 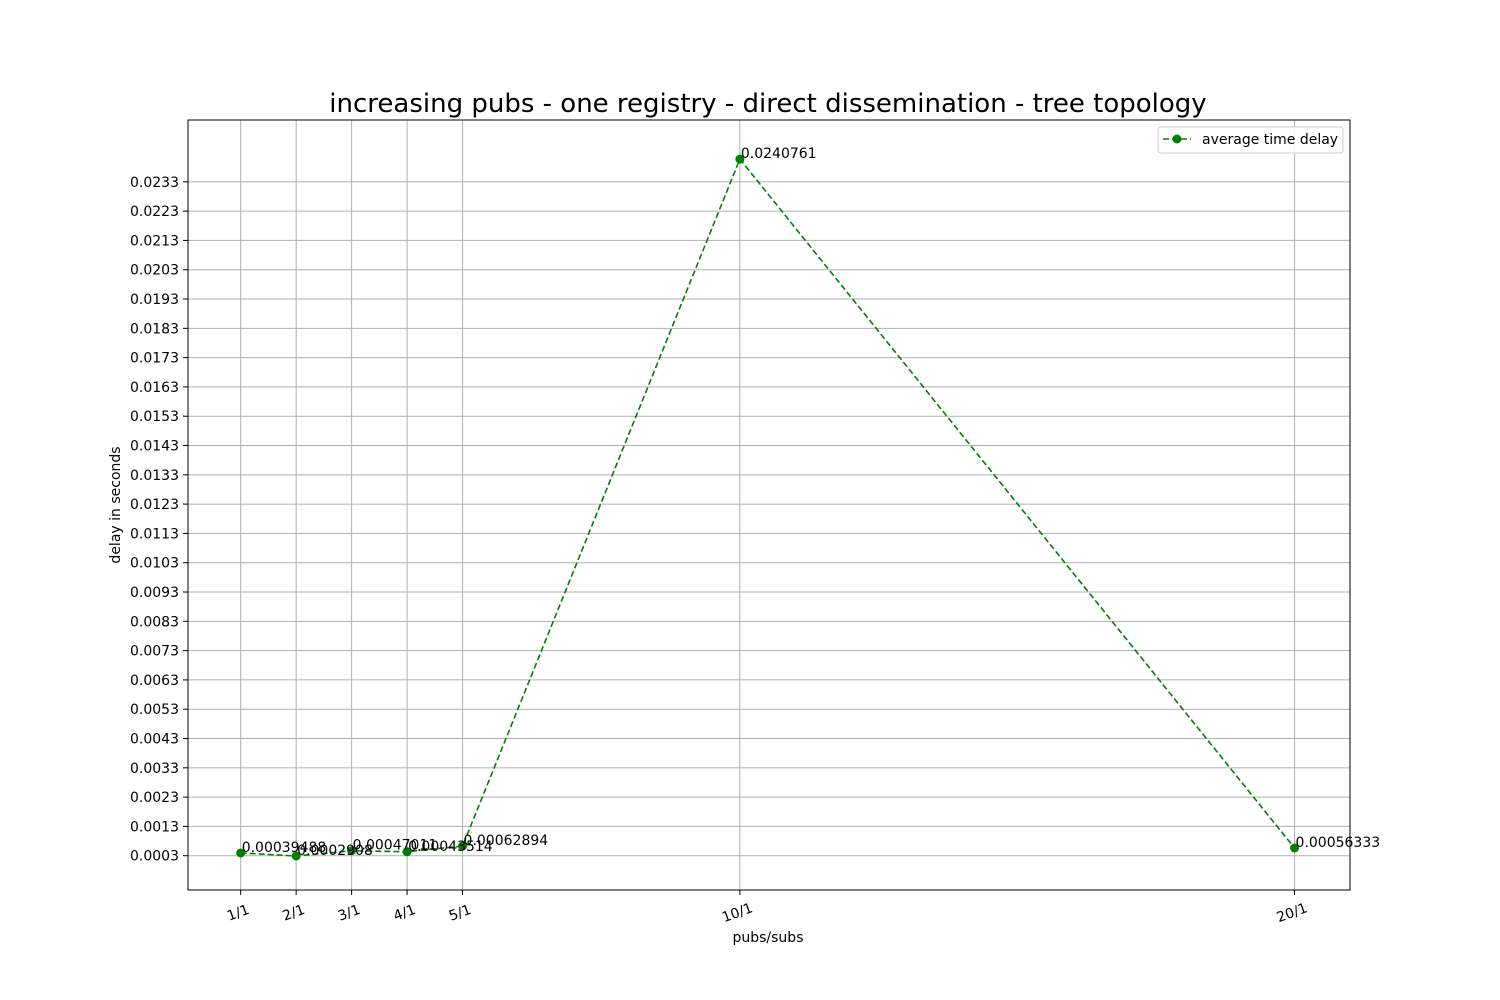 What do you see at coordinates (154, 212) in the screenshot?
I see `y-tick-label: 0.0223` at bounding box center [154, 212].